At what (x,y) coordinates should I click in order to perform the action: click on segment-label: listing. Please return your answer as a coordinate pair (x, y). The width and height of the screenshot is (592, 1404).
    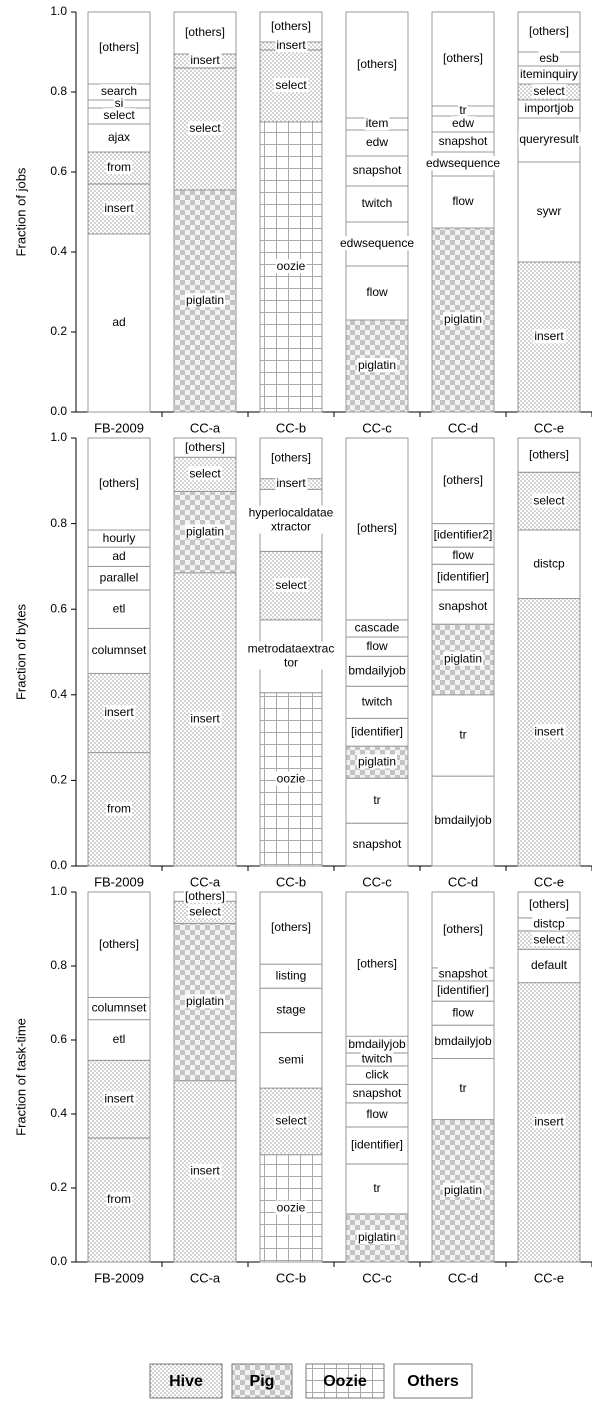
    Looking at the image, I should click on (291, 975).